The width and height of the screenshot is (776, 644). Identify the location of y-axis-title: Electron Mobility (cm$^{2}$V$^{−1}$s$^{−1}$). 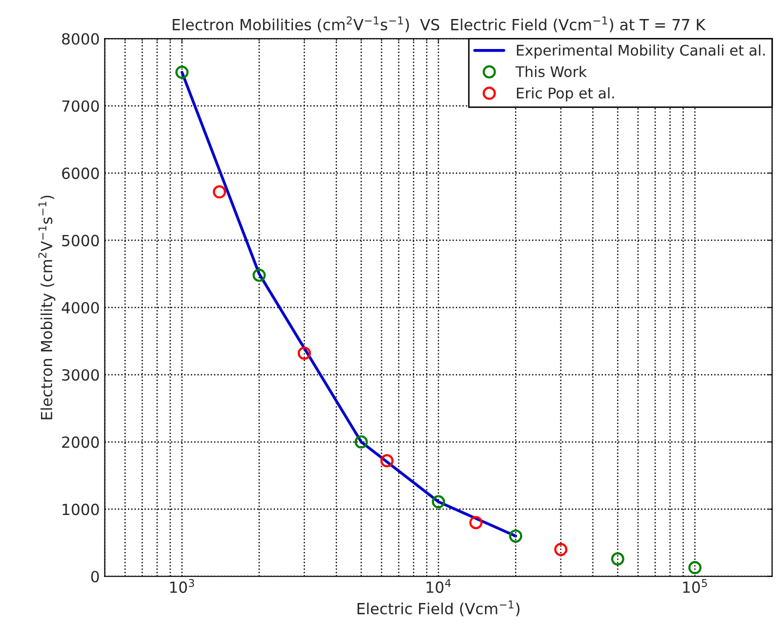
(47, 308).